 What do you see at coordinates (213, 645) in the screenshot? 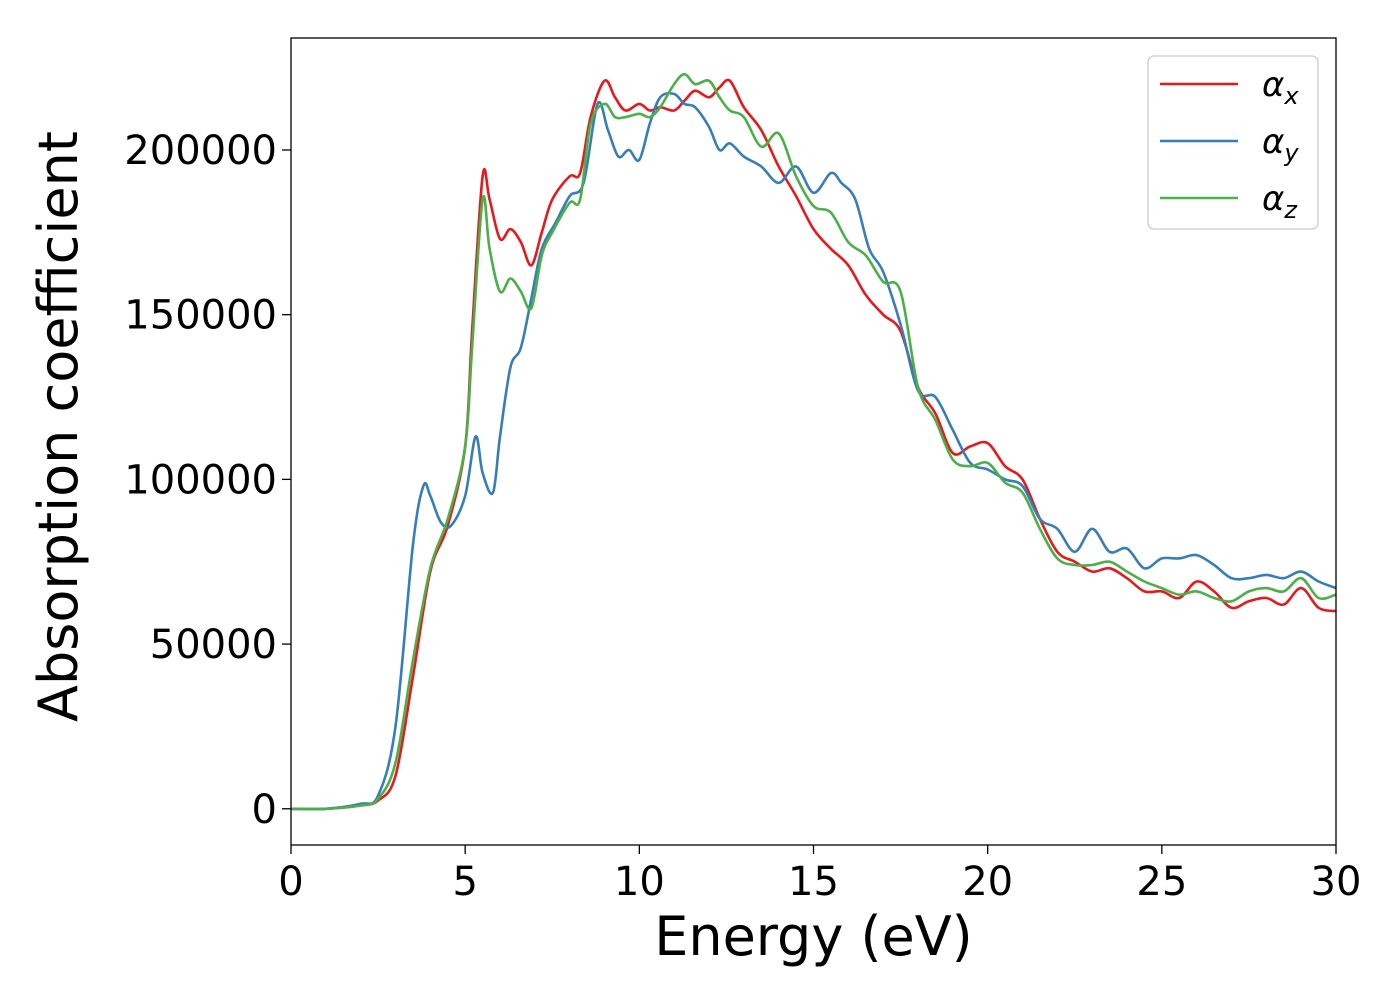
I see `y-tick-label: 50000` at bounding box center [213, 645].